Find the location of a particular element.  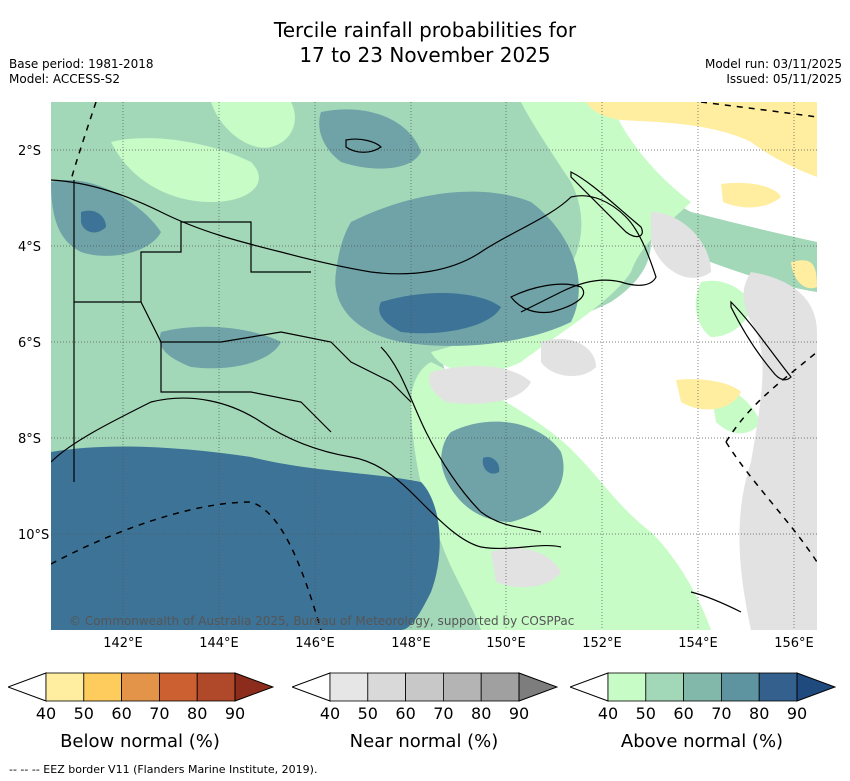

lon-label-146e: 146°E is located at coordinates (315, 643).